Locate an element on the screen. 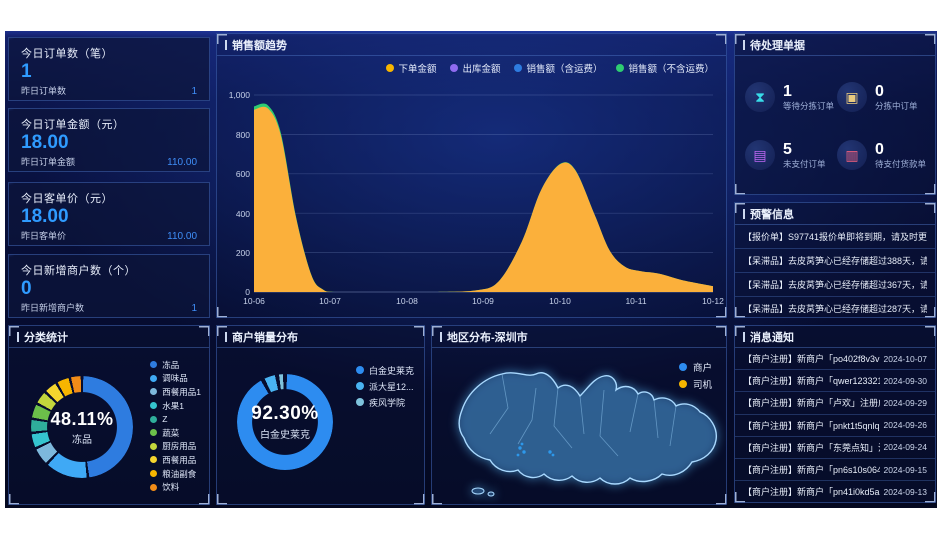  legend-item: 司机 is located at coordinates (695, 383).